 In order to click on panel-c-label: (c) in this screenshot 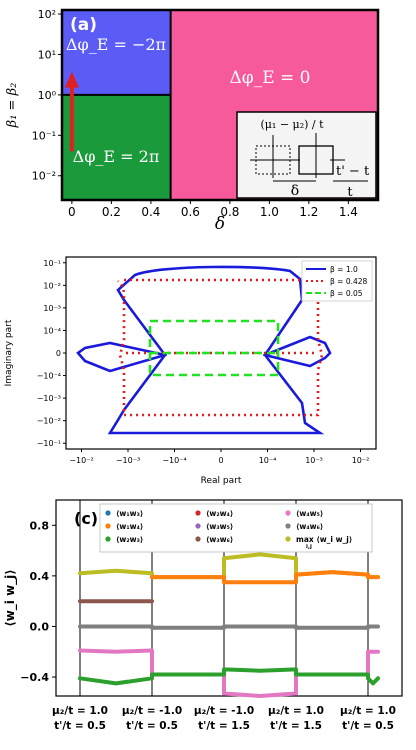, I will do `click(86, 518)`.